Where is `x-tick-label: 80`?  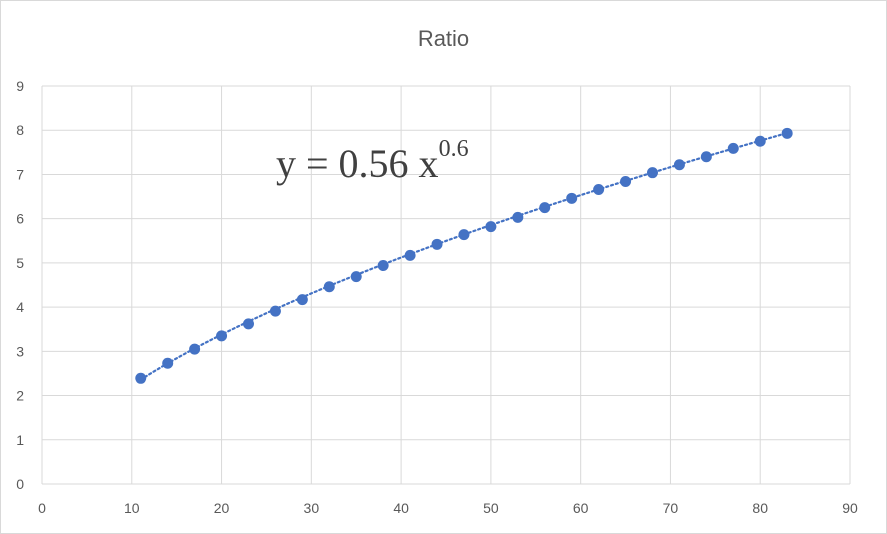
x-tick-label: 80 is located at coordinates (760, 508).